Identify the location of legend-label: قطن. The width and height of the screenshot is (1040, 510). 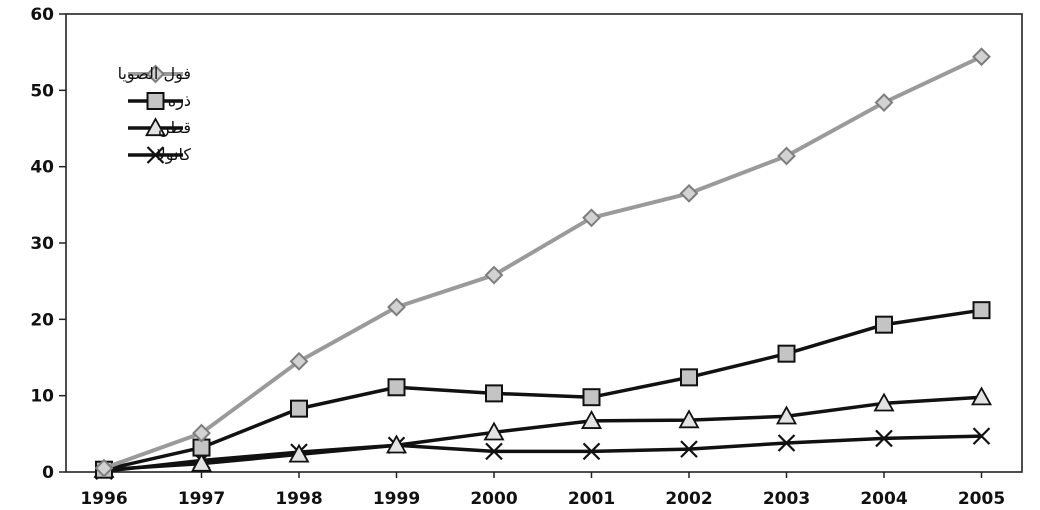
(174, 128).